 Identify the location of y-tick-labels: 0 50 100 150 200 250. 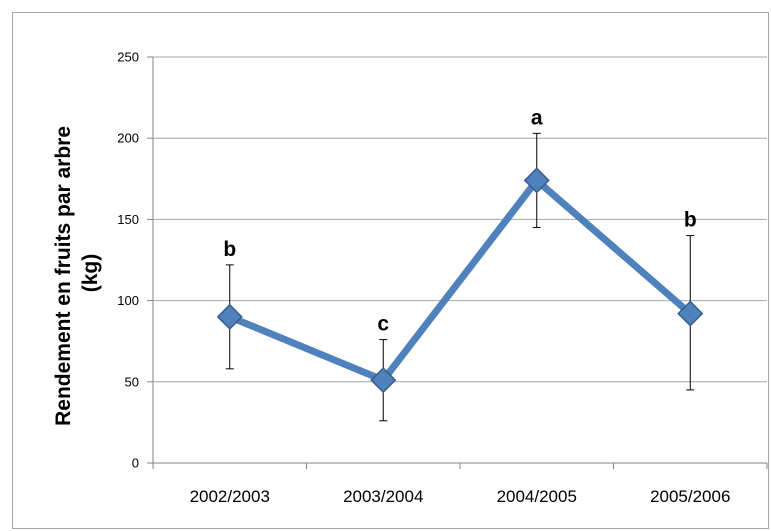
(128, 260).